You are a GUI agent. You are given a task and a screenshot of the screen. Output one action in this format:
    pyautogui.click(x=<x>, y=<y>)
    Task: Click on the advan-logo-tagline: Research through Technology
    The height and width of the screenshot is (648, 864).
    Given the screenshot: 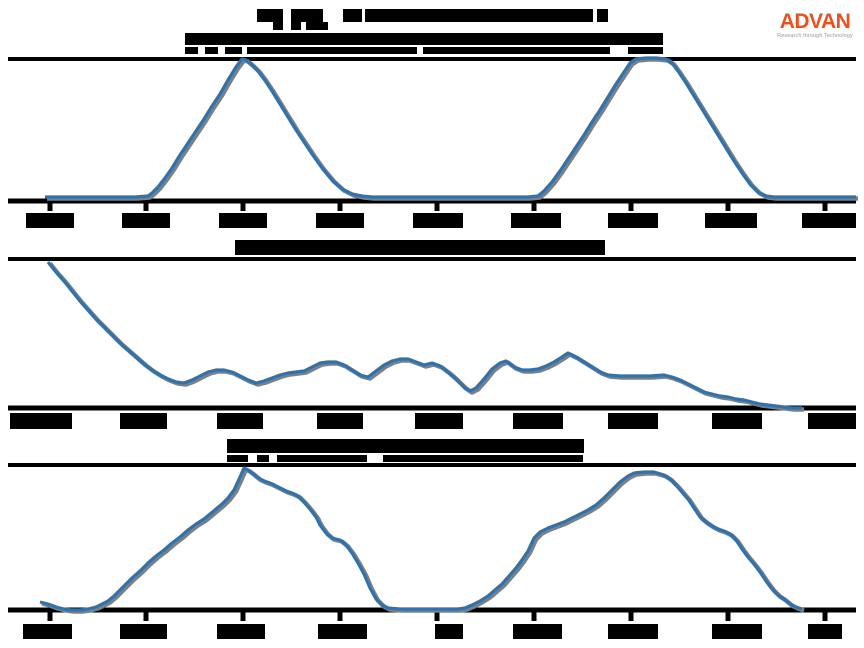 What is the action you would take?
    pyautogui.click(x=815, y=36)
    